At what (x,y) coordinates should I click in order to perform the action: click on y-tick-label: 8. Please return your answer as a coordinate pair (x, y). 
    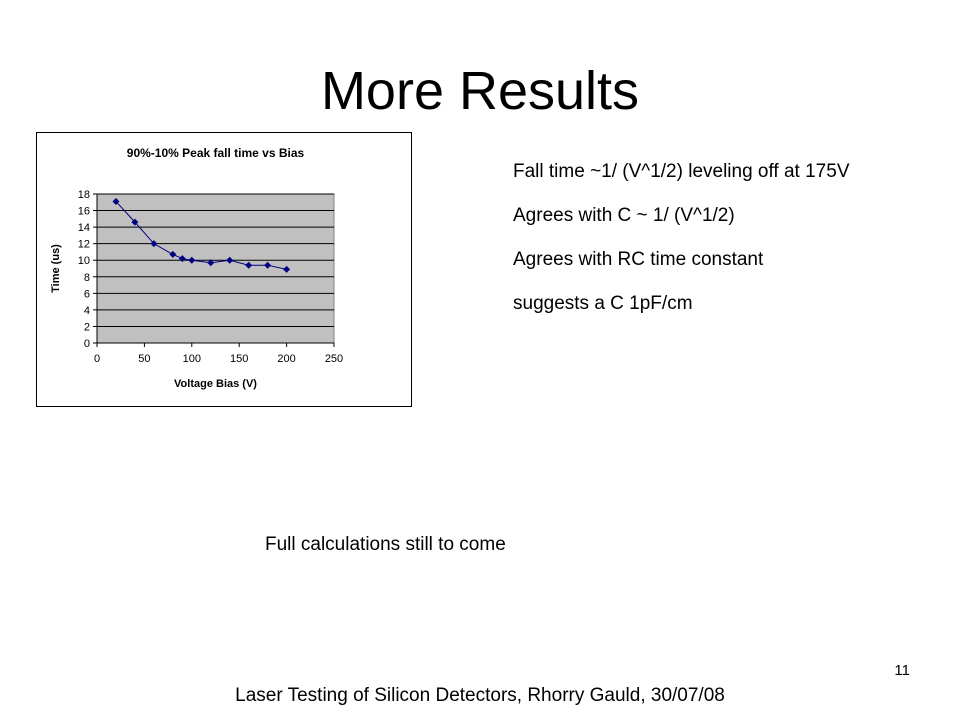
    Looking at the image, I should click on (87, 278).